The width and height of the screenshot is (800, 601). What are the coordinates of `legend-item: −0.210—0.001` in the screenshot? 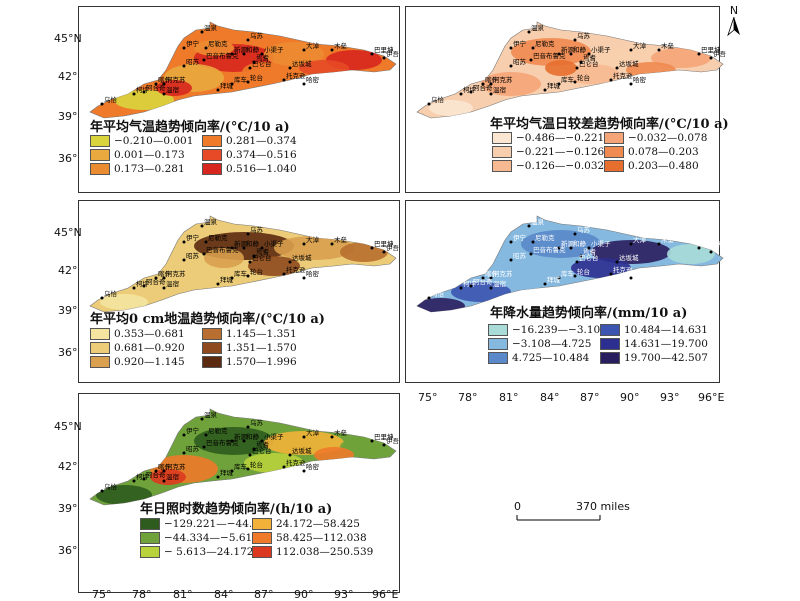 It's located at (141, 141).